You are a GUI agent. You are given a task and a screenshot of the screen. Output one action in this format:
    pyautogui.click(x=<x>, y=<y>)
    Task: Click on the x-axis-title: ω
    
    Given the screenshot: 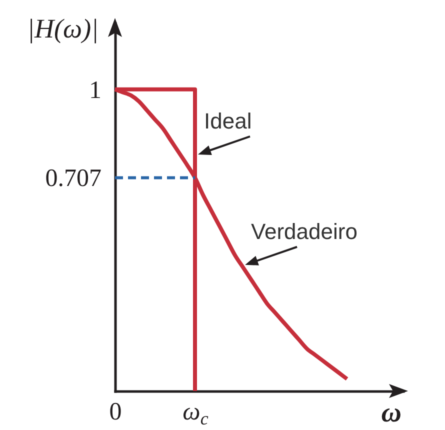 What is the action you would take?
    pyautogui.click(x=391, y=413)
    